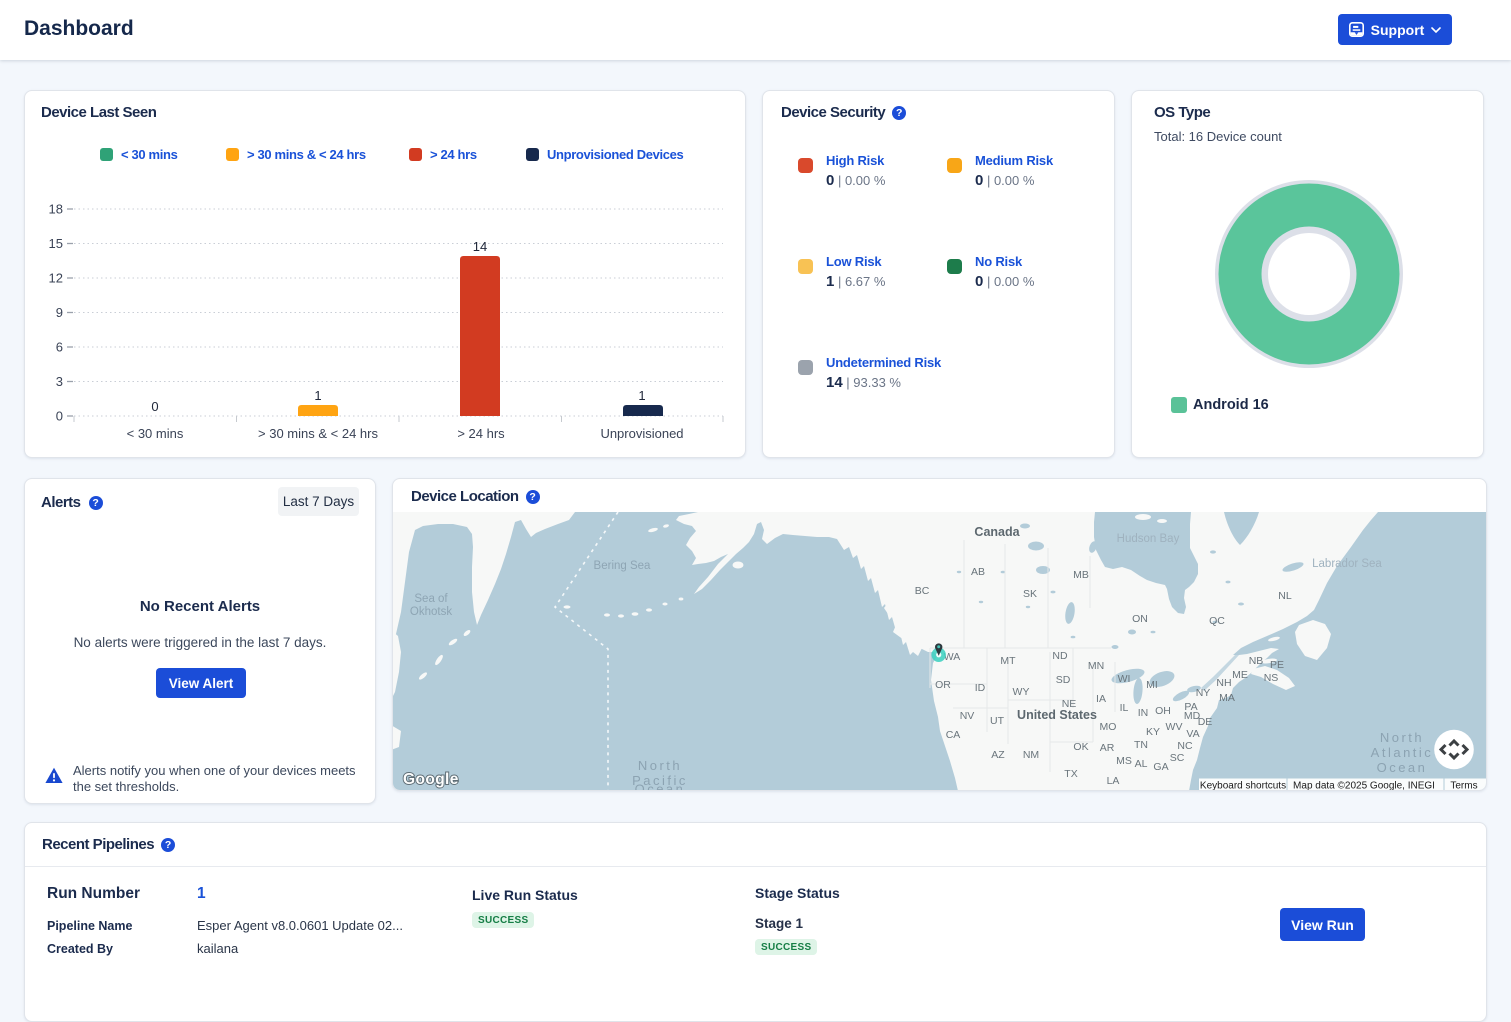 This screenshot has width=1511, height=1022. Describe the element at coordinates (1205, 722) in the screenshot. I see `svg-text: DE` at that location.